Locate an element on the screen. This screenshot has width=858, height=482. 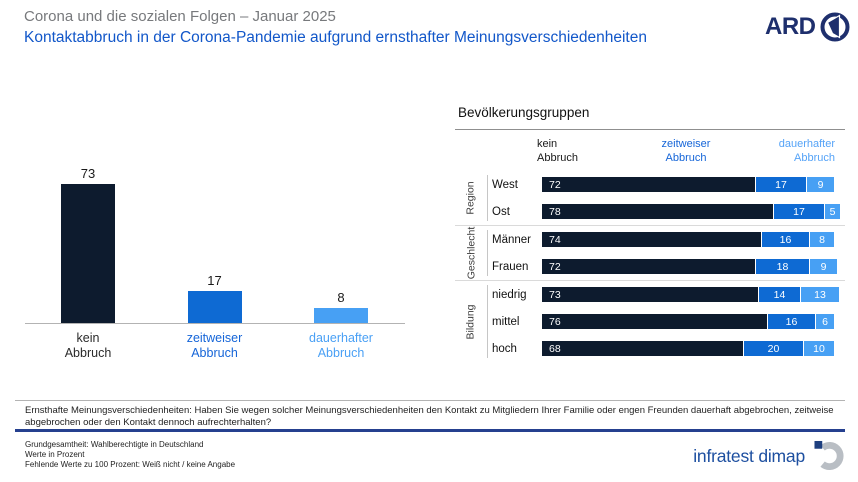
segment-value: 20 is located at coordinates (773, 348).